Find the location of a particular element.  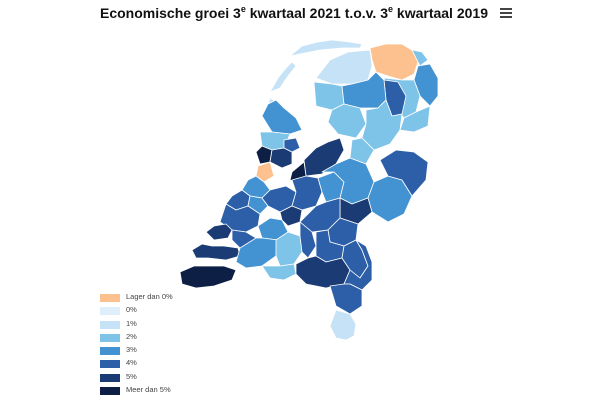

legend-label: 4% is located at coordinates (131, 363).